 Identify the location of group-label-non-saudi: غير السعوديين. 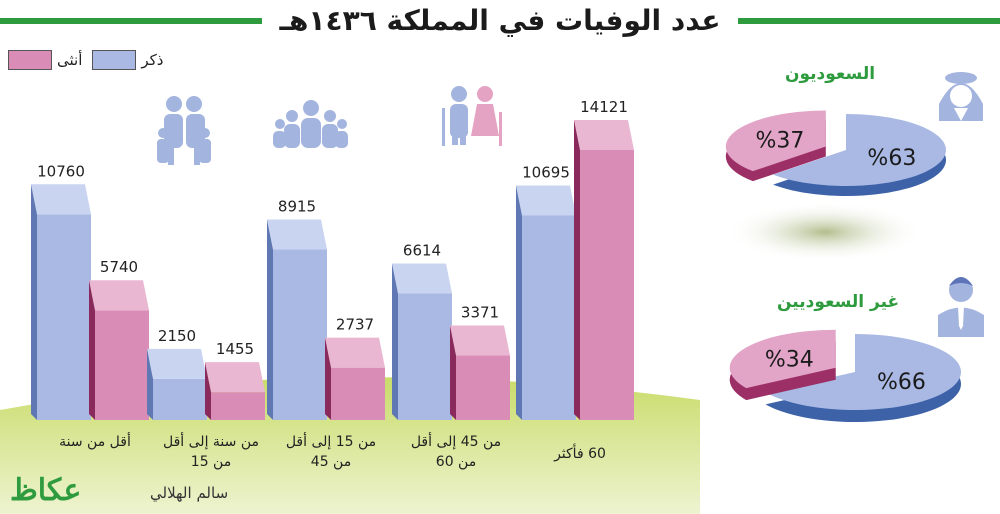
(838, 302).